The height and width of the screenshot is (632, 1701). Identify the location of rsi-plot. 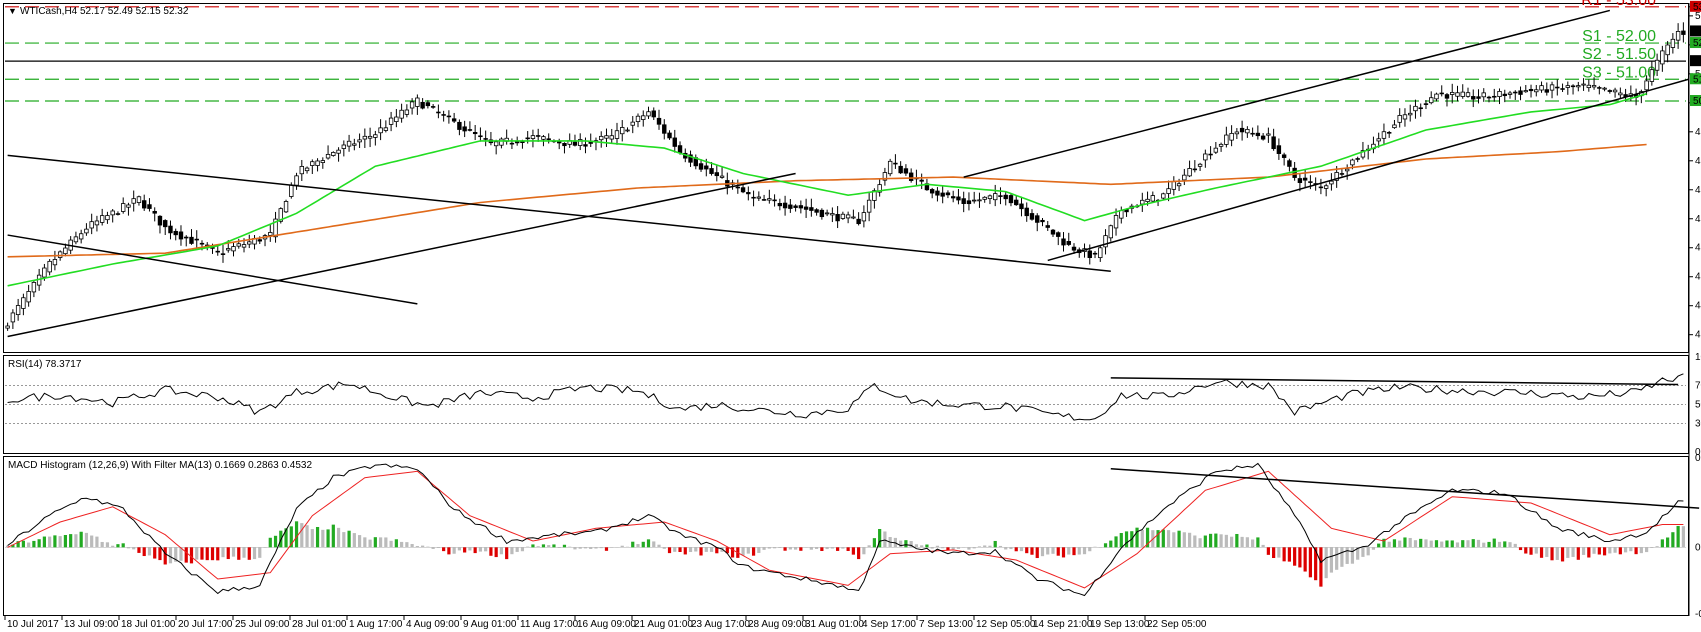
(845, 398).